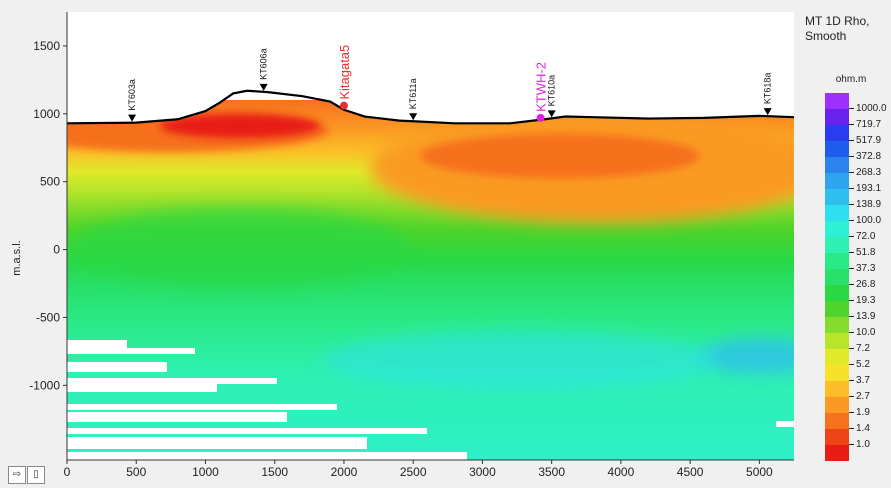 The height and width of the screenshot is (488, 891). I want to click on colorbar-tick-label: 3.7, so click(859, 381).